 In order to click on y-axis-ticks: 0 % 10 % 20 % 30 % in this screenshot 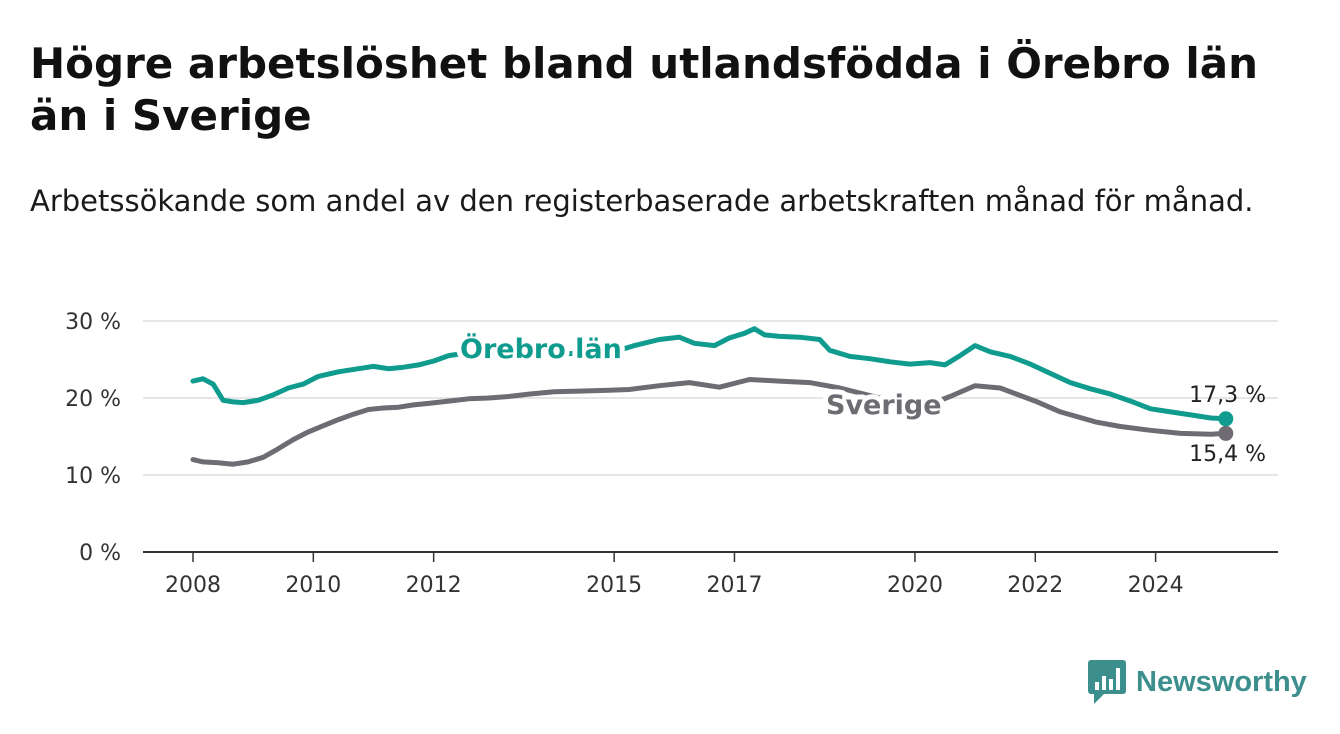, I will do `click(93, 438)`.